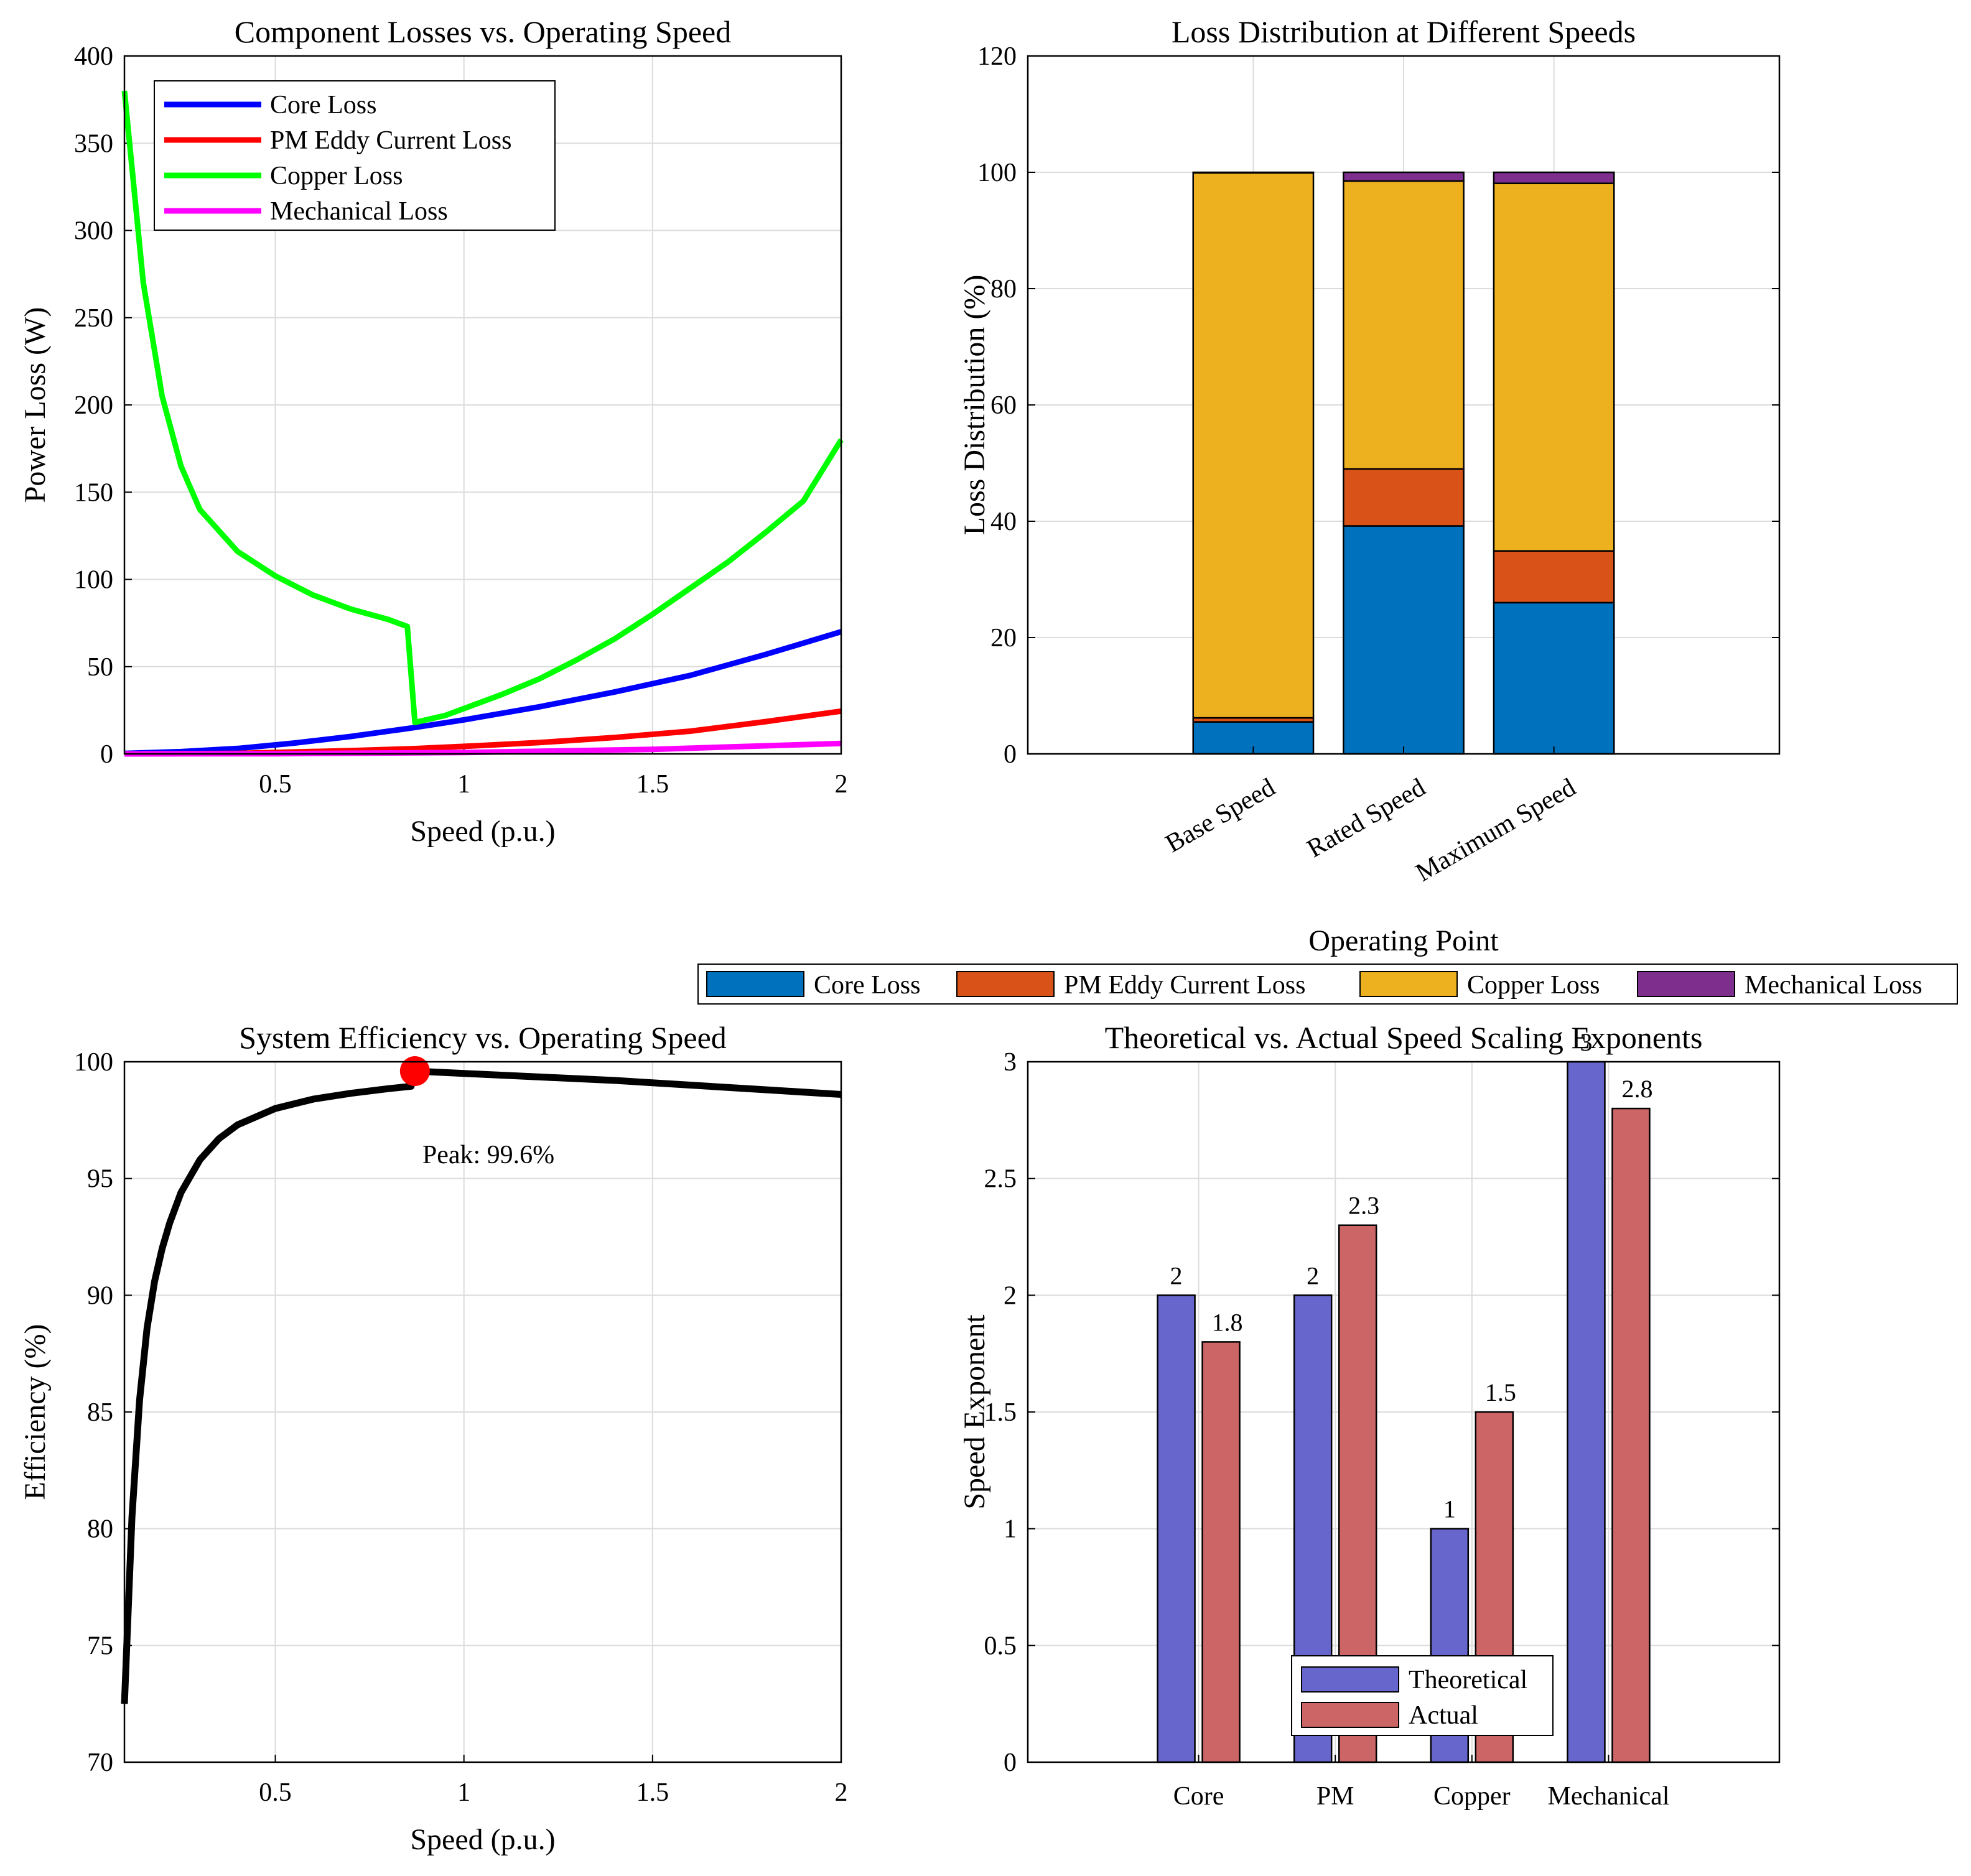 This screenshot has width=1971, height=1876. Describe the element at coordinates (1313, 1275) in the screenshot. I see `data-label-pm-theoretical: 2` at that location.